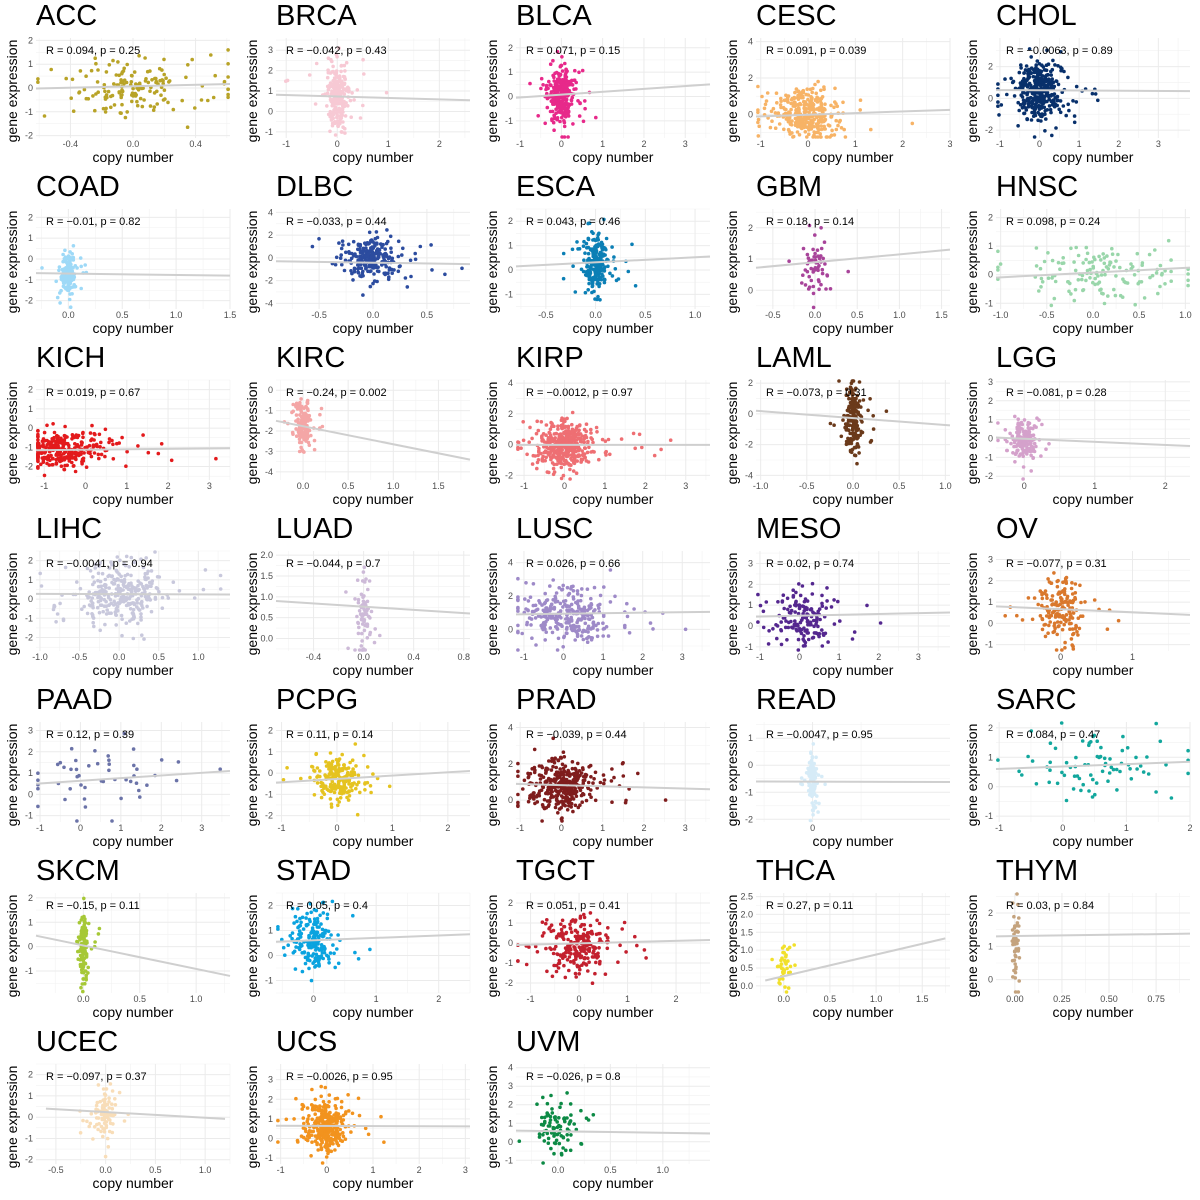 The height and width of the screenshot is (1200, 1200). Describe the element at coordinates (366, 222) in the screenshot. I see `p-value: p = 0.44` at that location.